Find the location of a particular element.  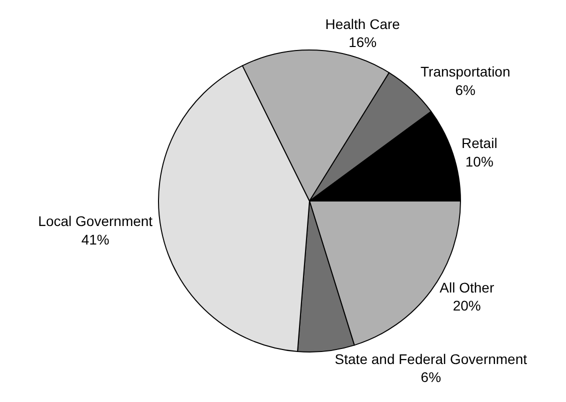

slice-label: Retail is located at coordinates (480, 143).